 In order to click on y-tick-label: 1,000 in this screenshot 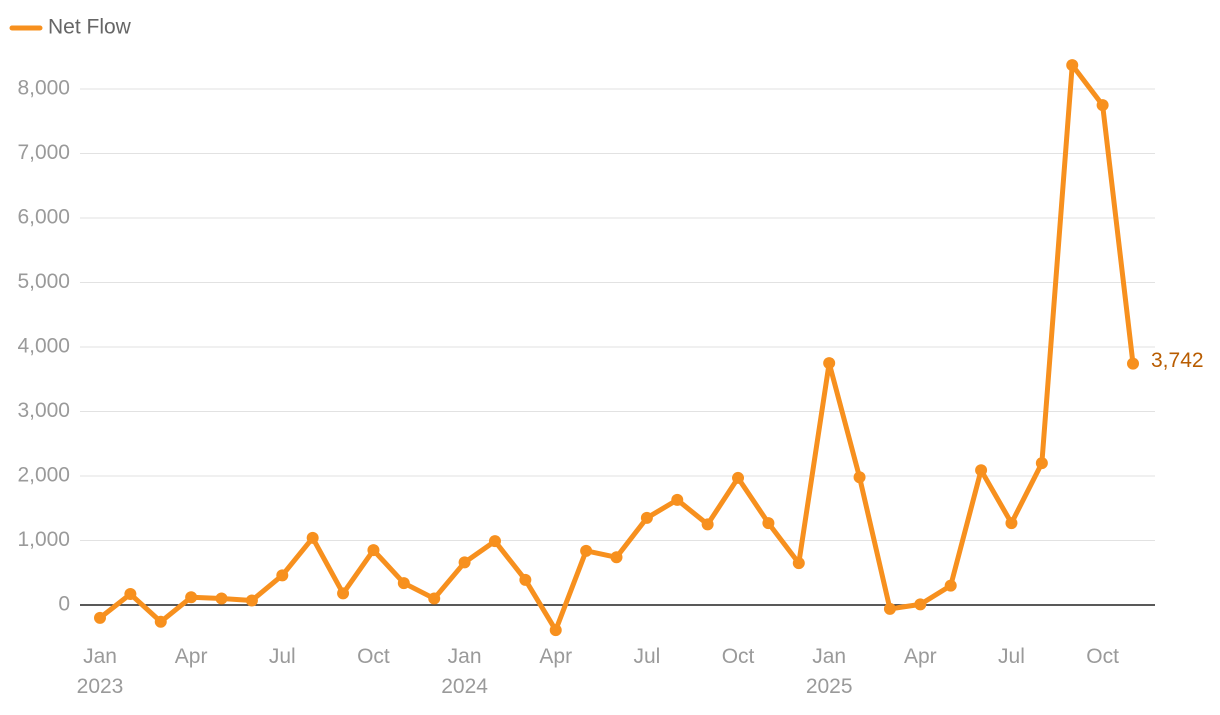, I will do `click(43, 539)`.